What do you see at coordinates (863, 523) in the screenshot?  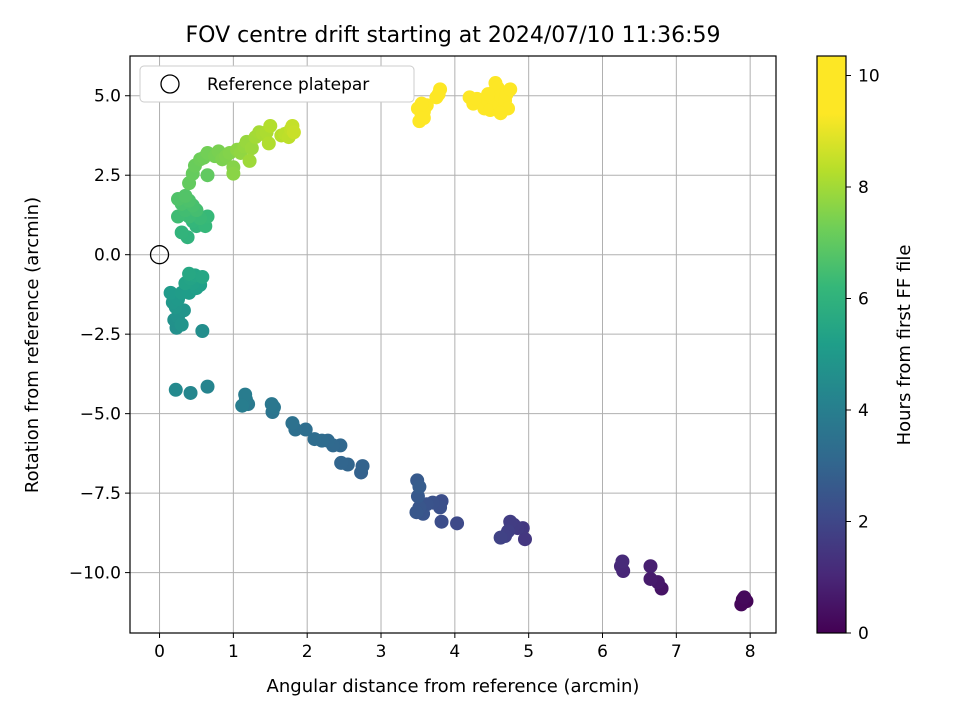 I see `colorbar-tick-label: 2` at bounding box center [863, 523].